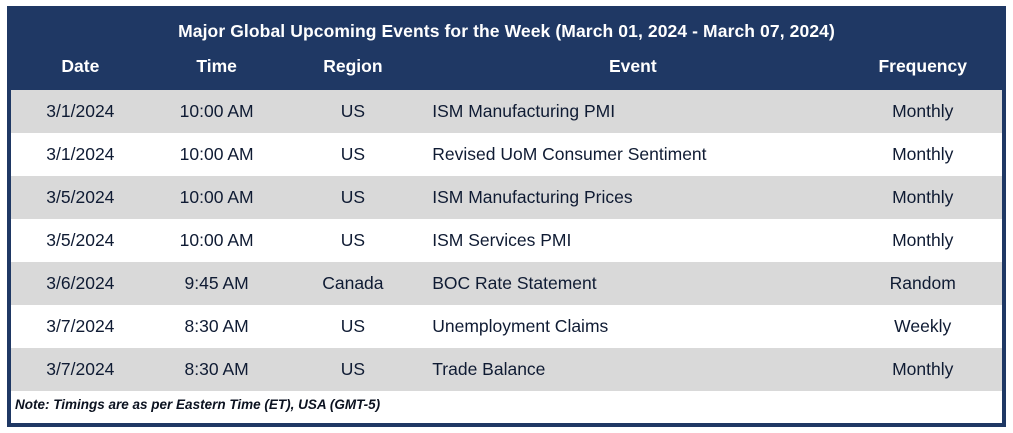 The height and width of the screenshot is (433, 1013). Describe the element at coordinates (923, 326) in the screenshot. I see `frequency-cell: Weekly` at that location.